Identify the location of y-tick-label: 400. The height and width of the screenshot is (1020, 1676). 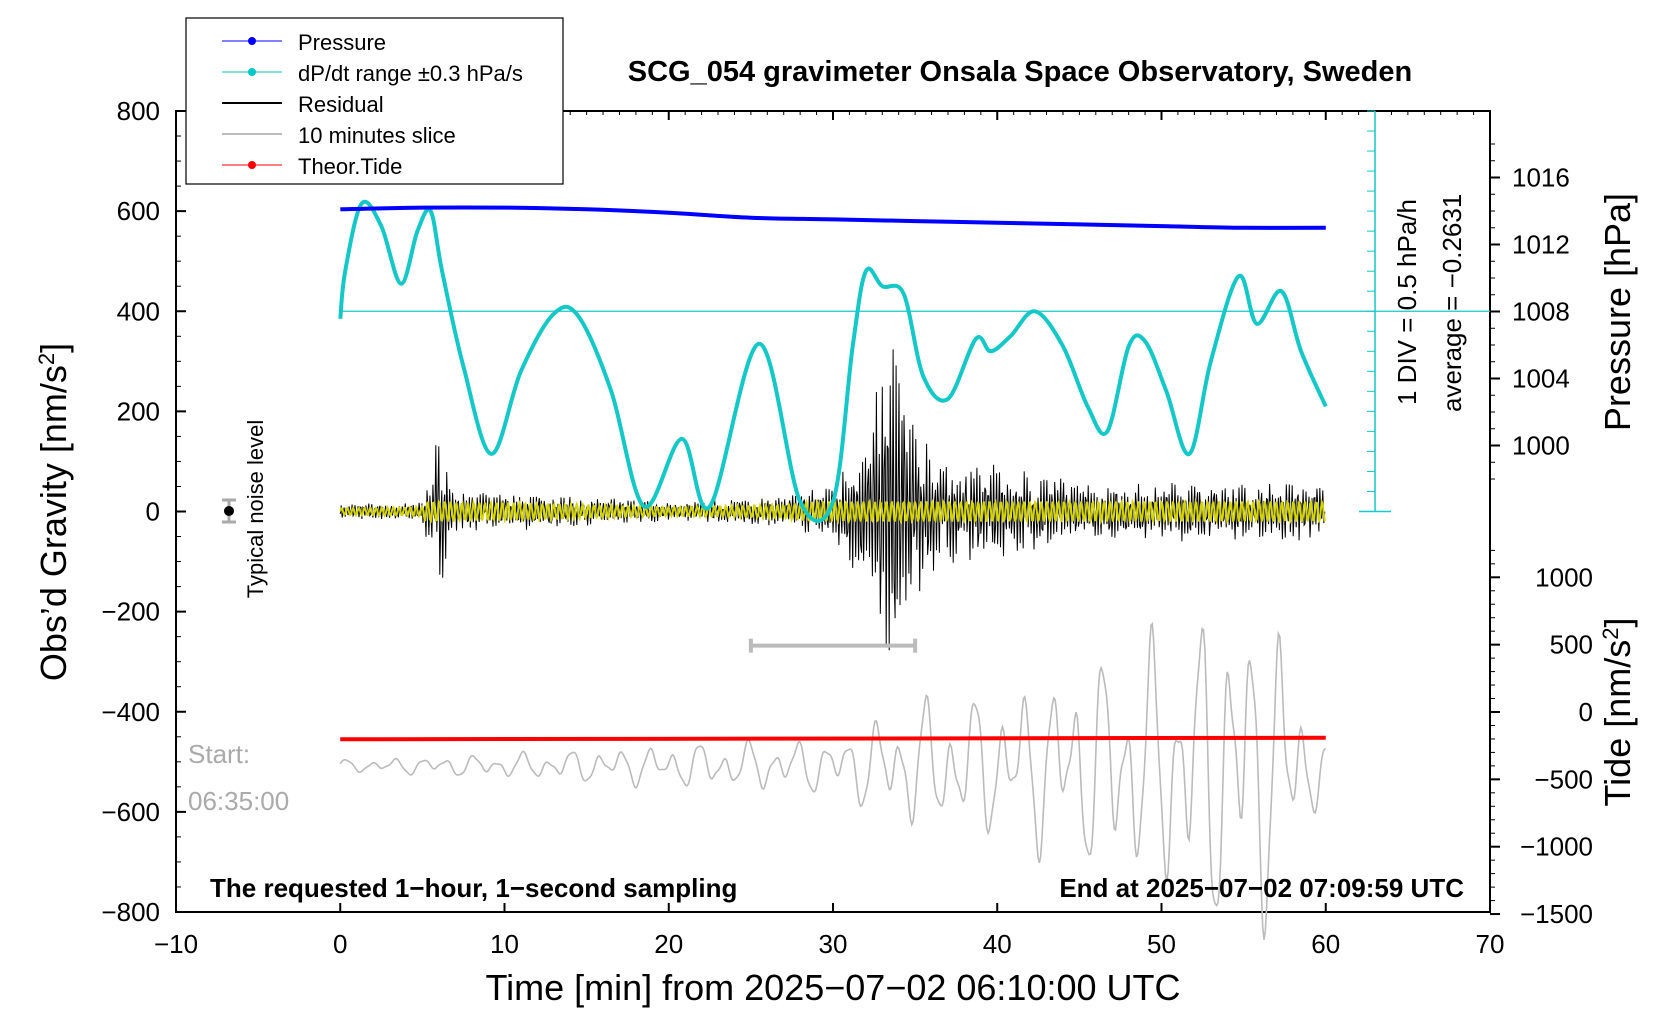
(138, 311).